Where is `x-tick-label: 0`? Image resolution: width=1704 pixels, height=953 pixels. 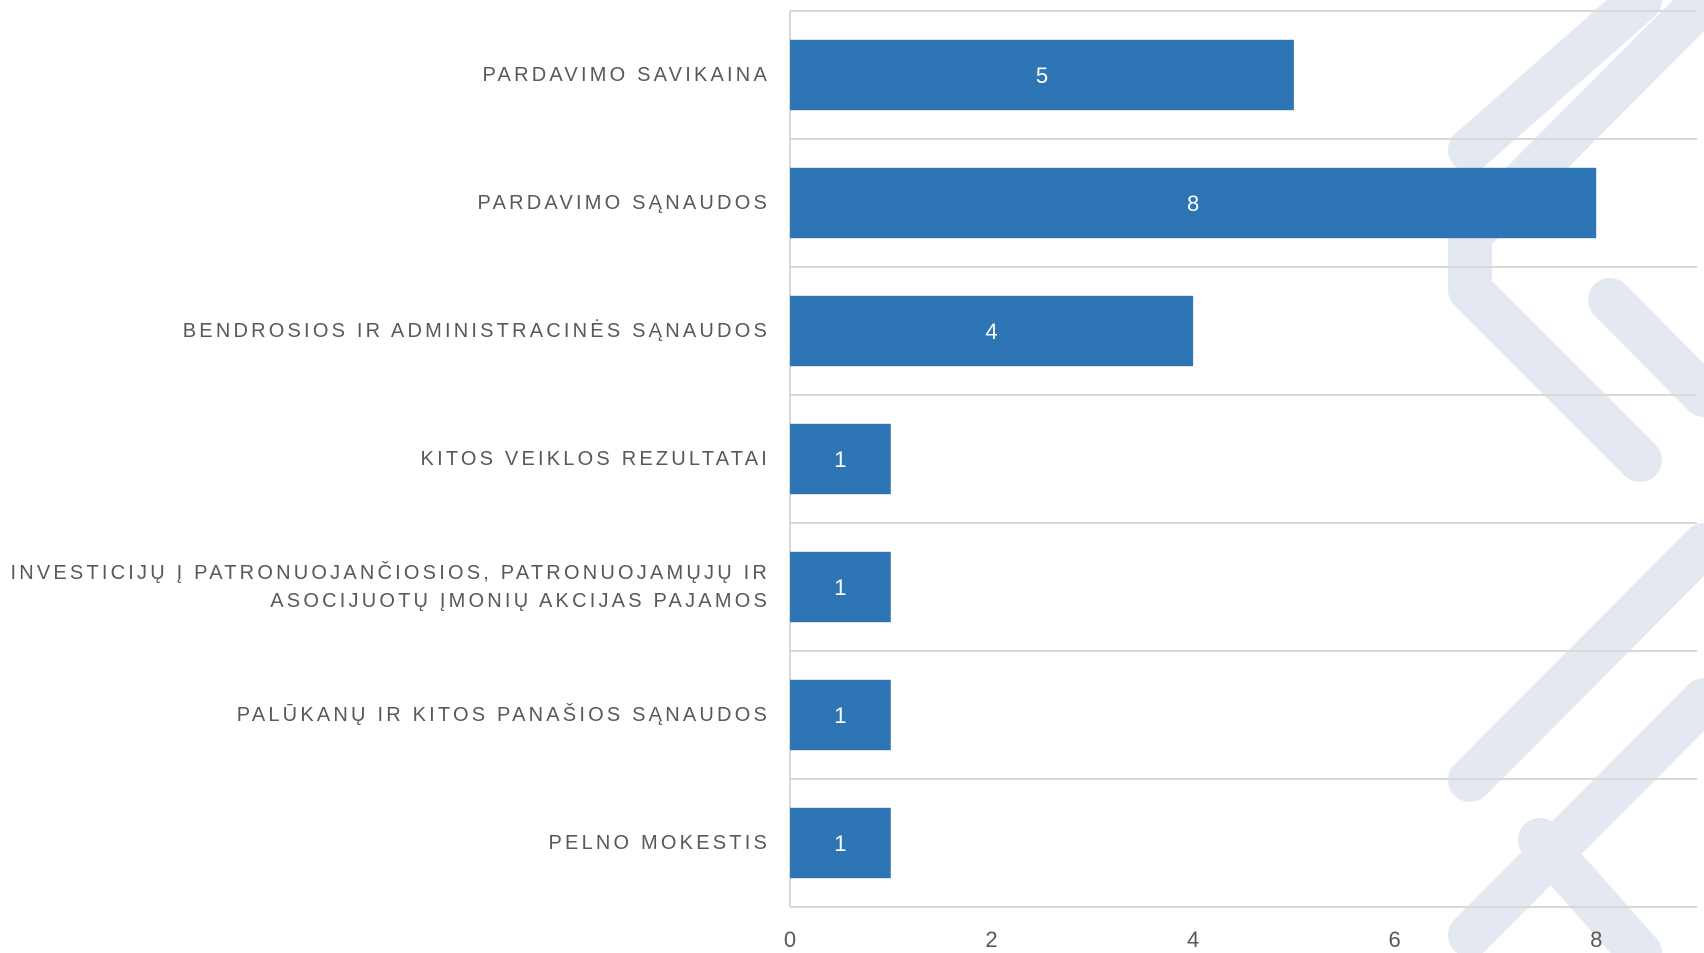 x-tick-label: 0 is located at coordinates (790, 939).